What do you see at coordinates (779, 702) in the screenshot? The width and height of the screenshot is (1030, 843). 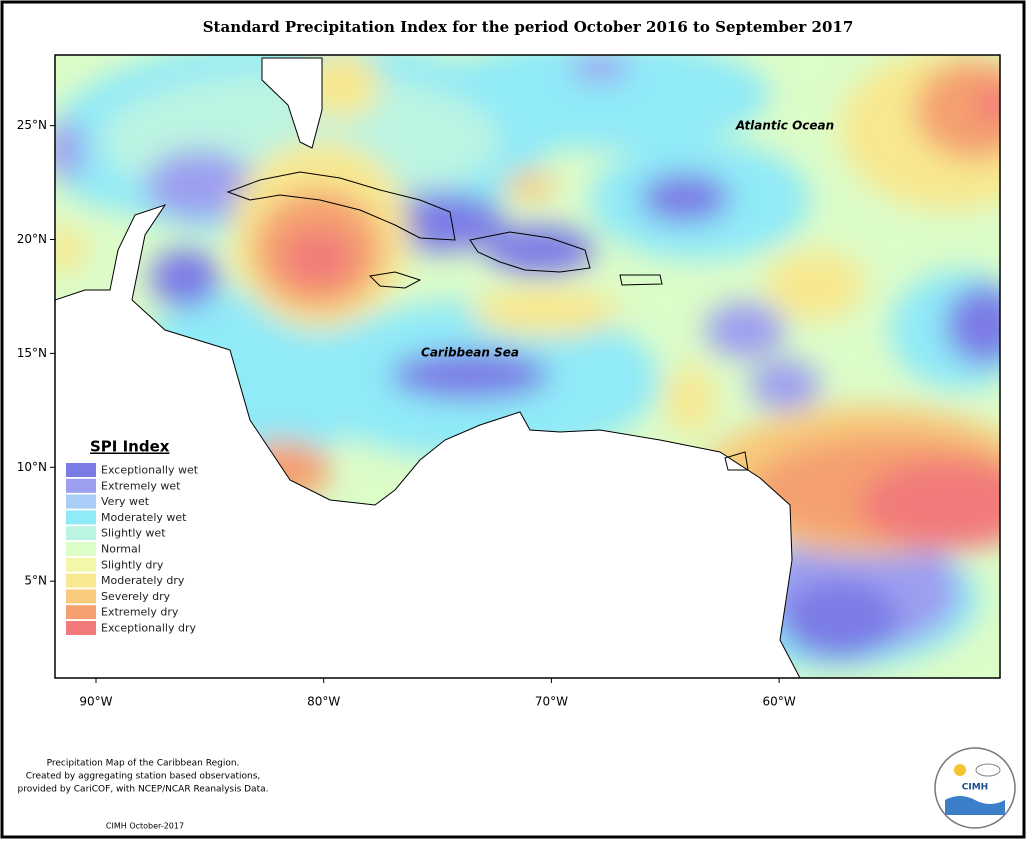 I see `x-tick-label: 60°W` at bounding box center [779, 702].